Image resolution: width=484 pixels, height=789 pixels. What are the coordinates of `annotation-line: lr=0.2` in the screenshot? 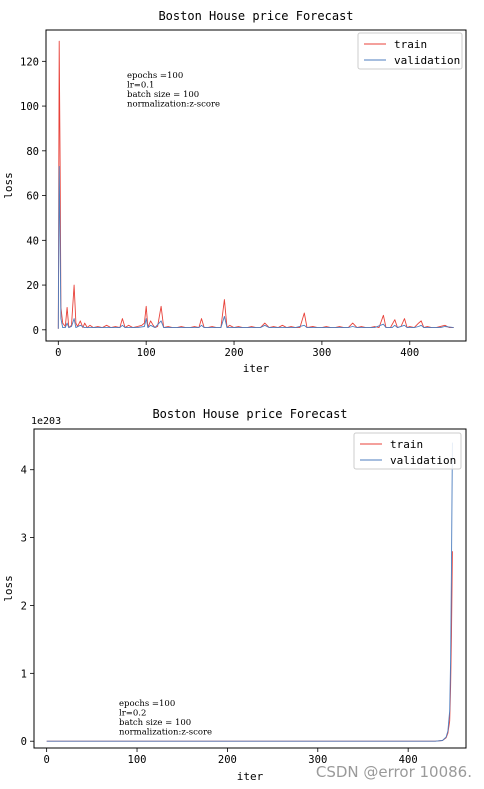 It's located at (132, 714).